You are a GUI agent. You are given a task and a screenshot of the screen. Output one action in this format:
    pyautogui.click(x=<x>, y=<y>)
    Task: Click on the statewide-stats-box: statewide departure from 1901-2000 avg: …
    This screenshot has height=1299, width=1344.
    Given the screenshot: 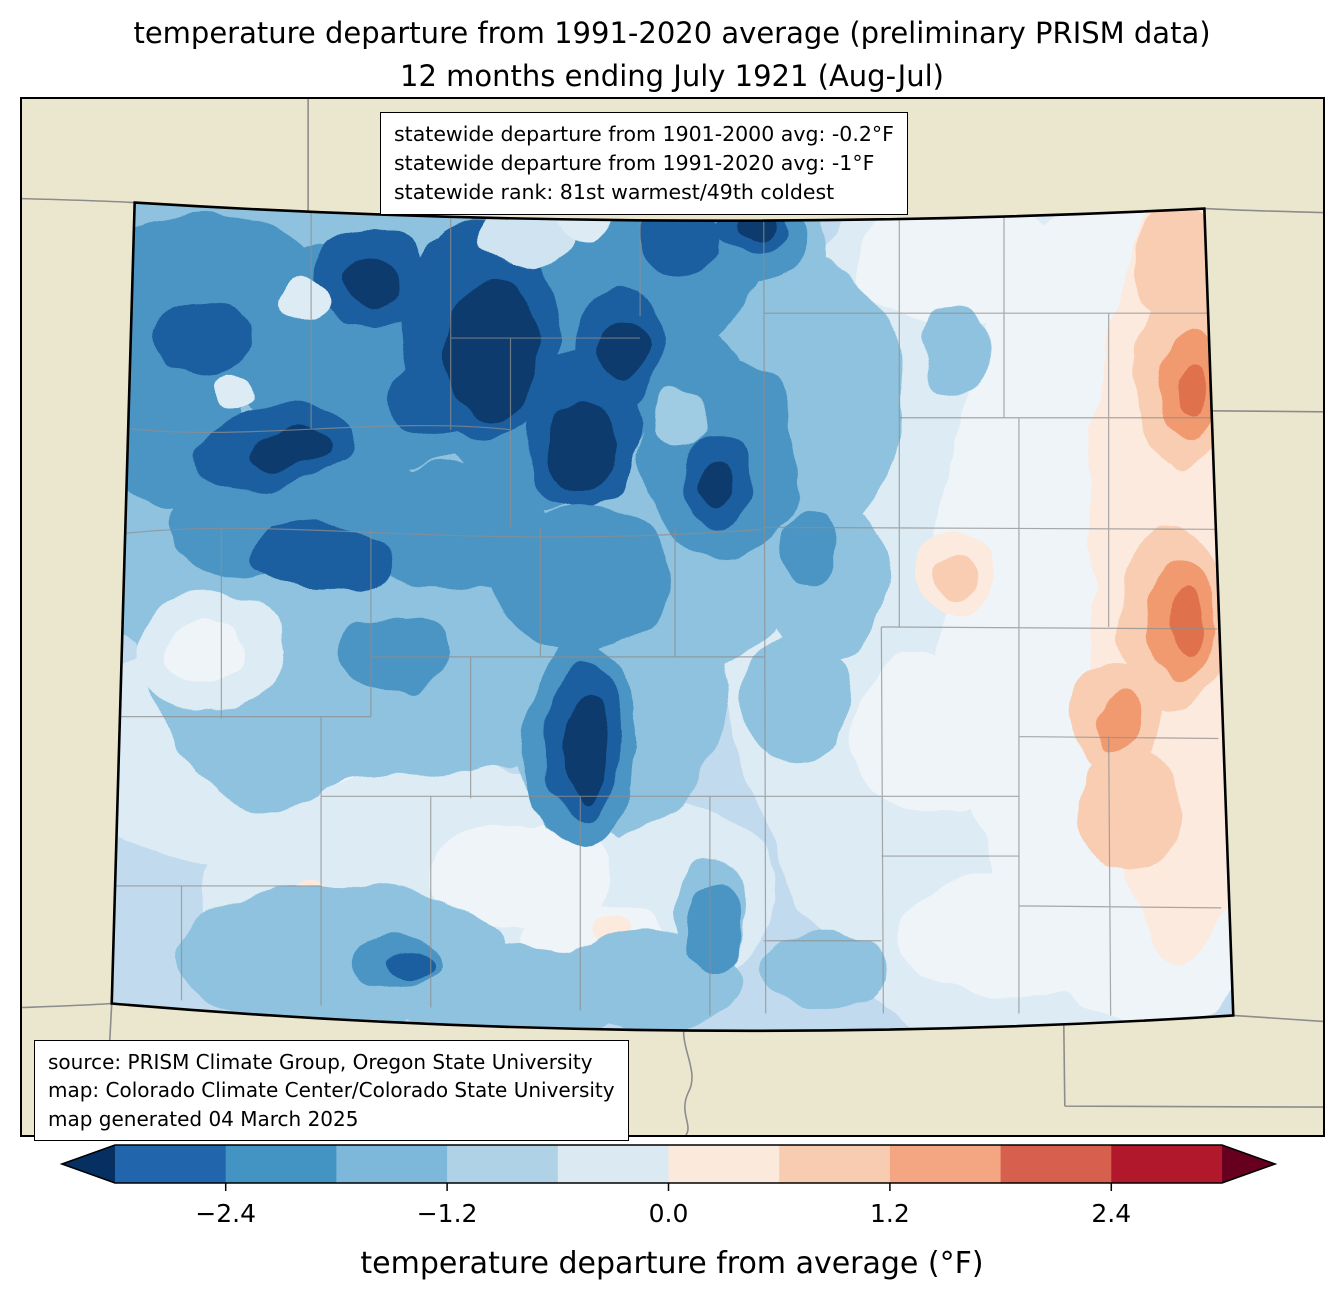 What is the action you would take?
    pyautogui.click(x=644, y=164)
    